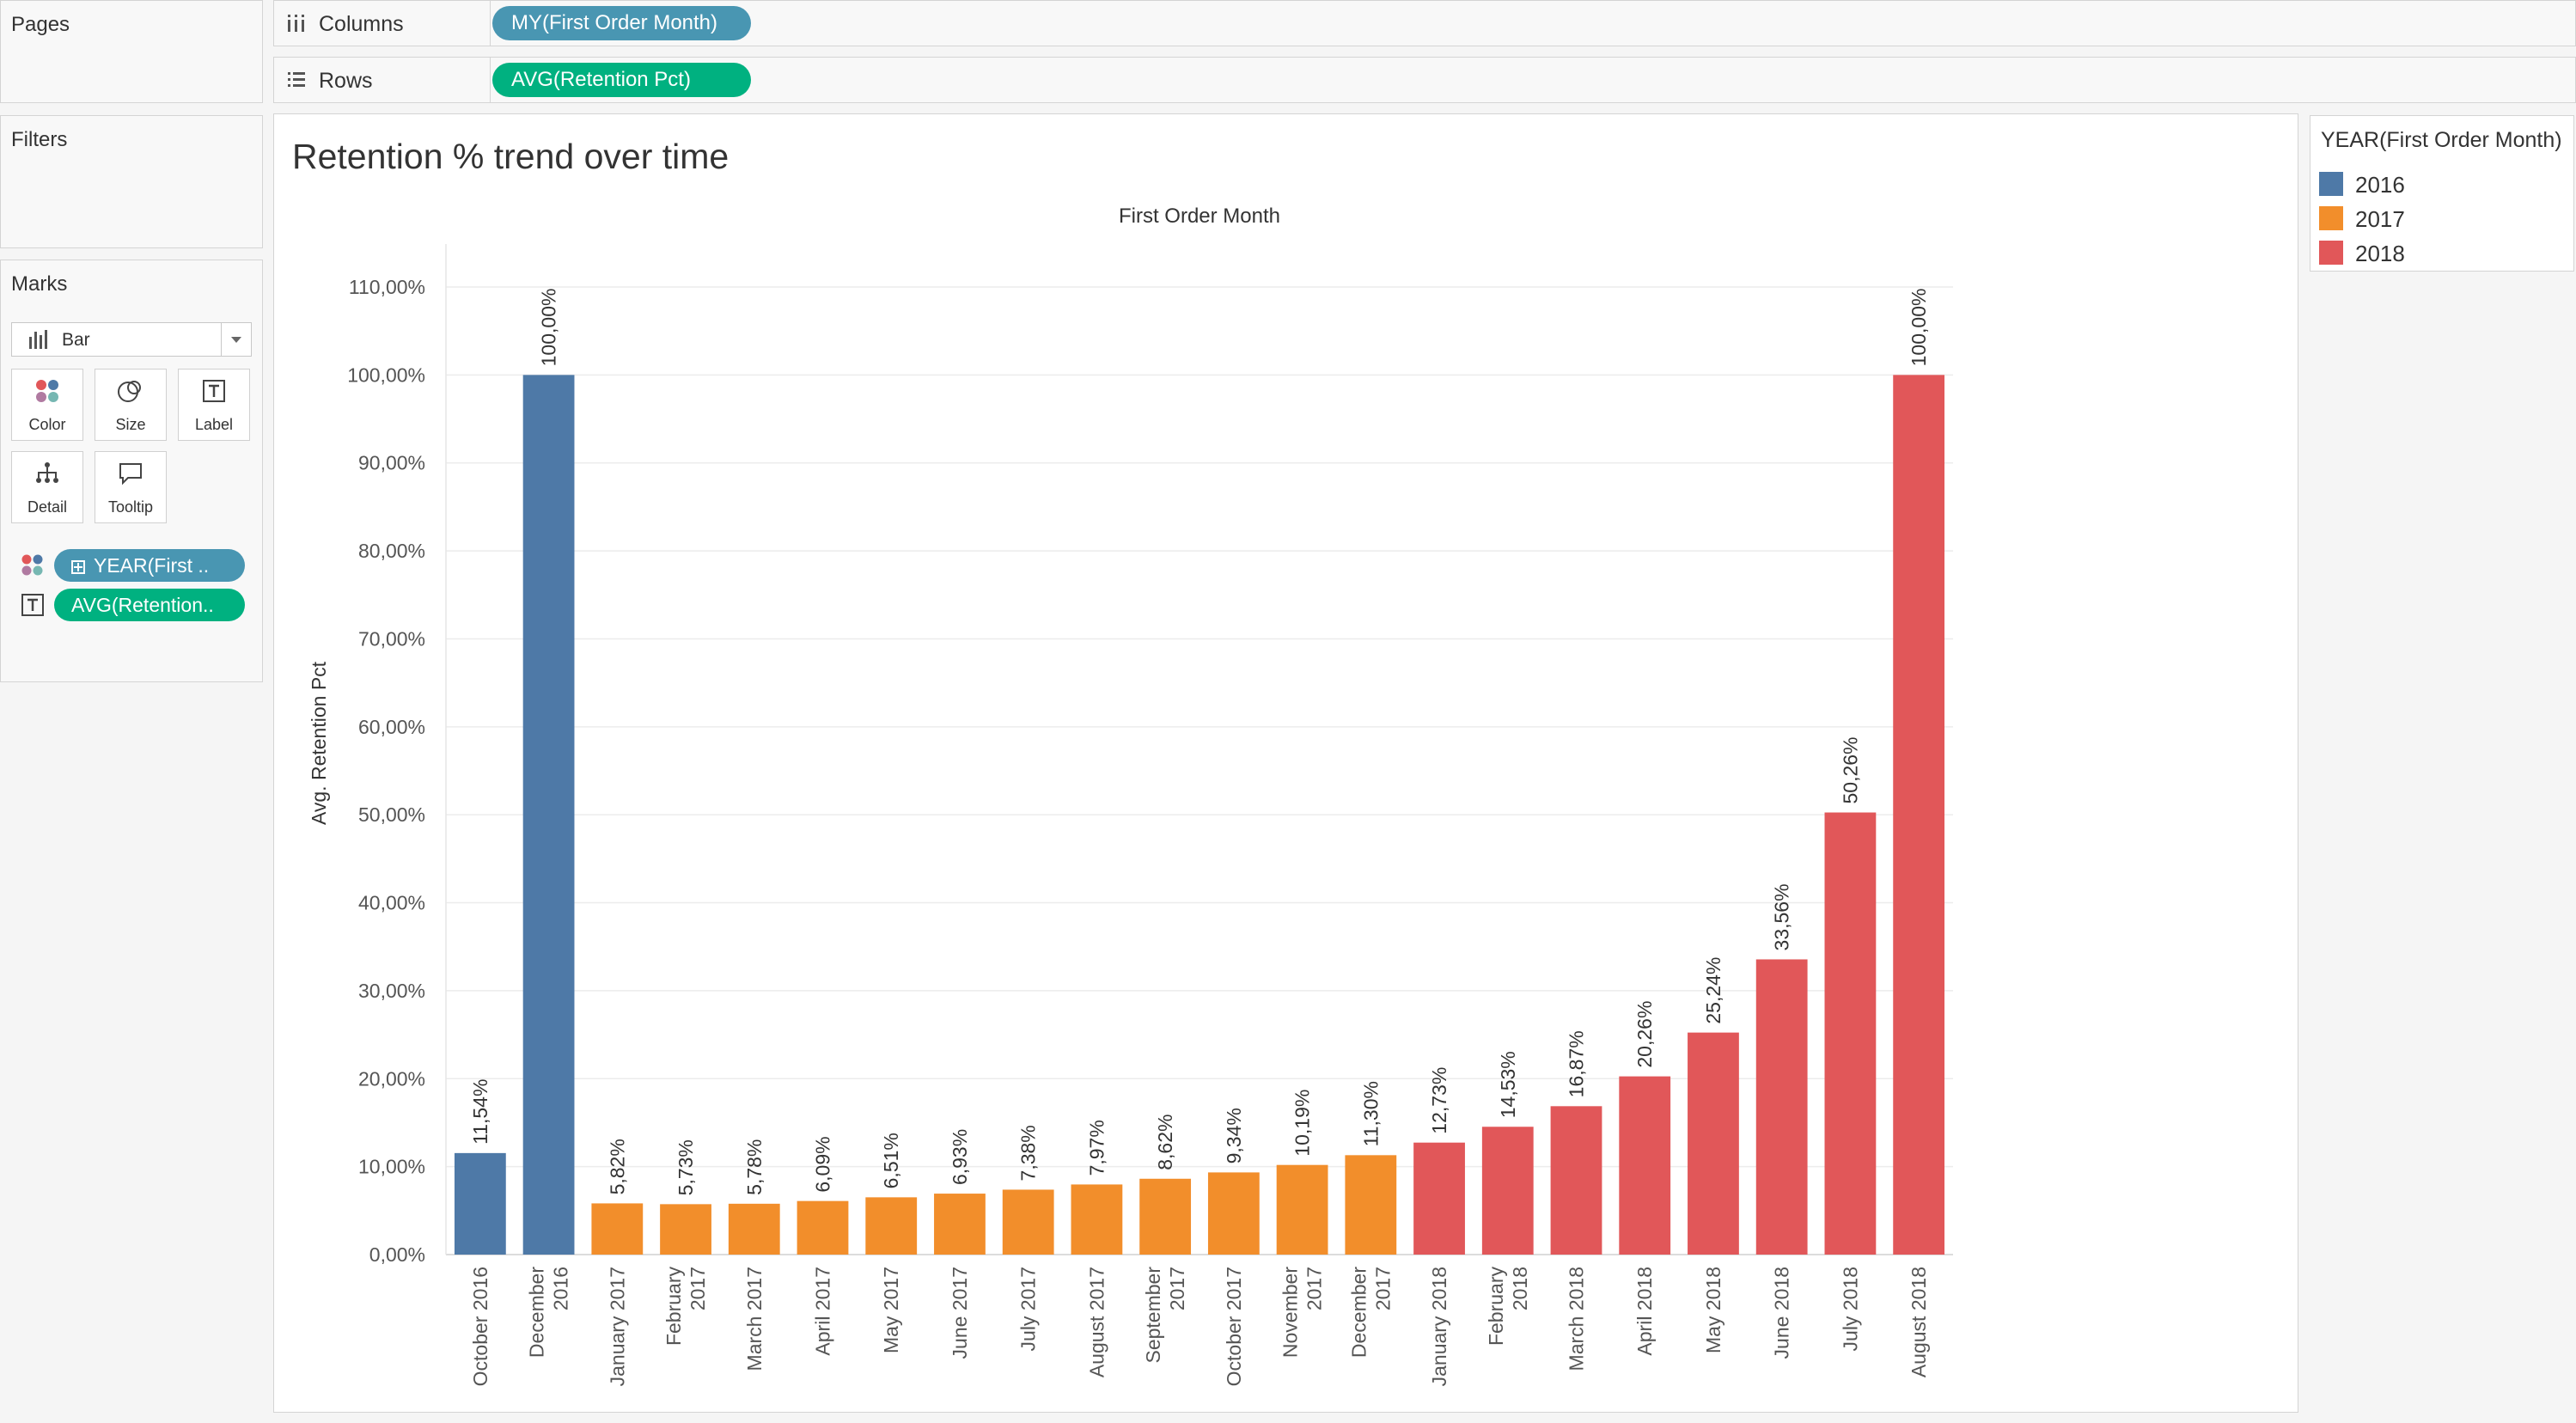 The image size is (2576, 1423). I want to click on tooltip-button-label: Tooltip, so click(130, 507).